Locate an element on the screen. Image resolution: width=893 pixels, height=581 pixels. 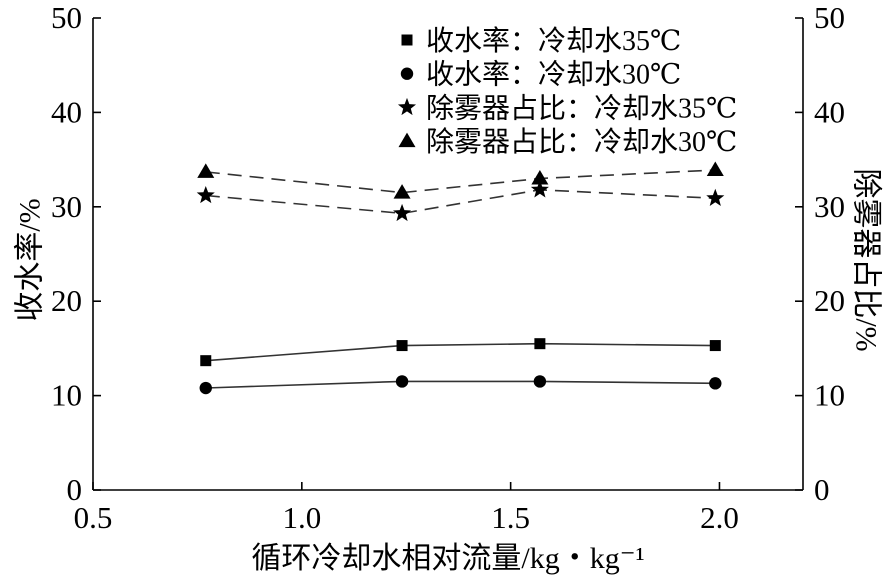
y-axis-left-title: 收水率/% is located at coordinates (30, 259).